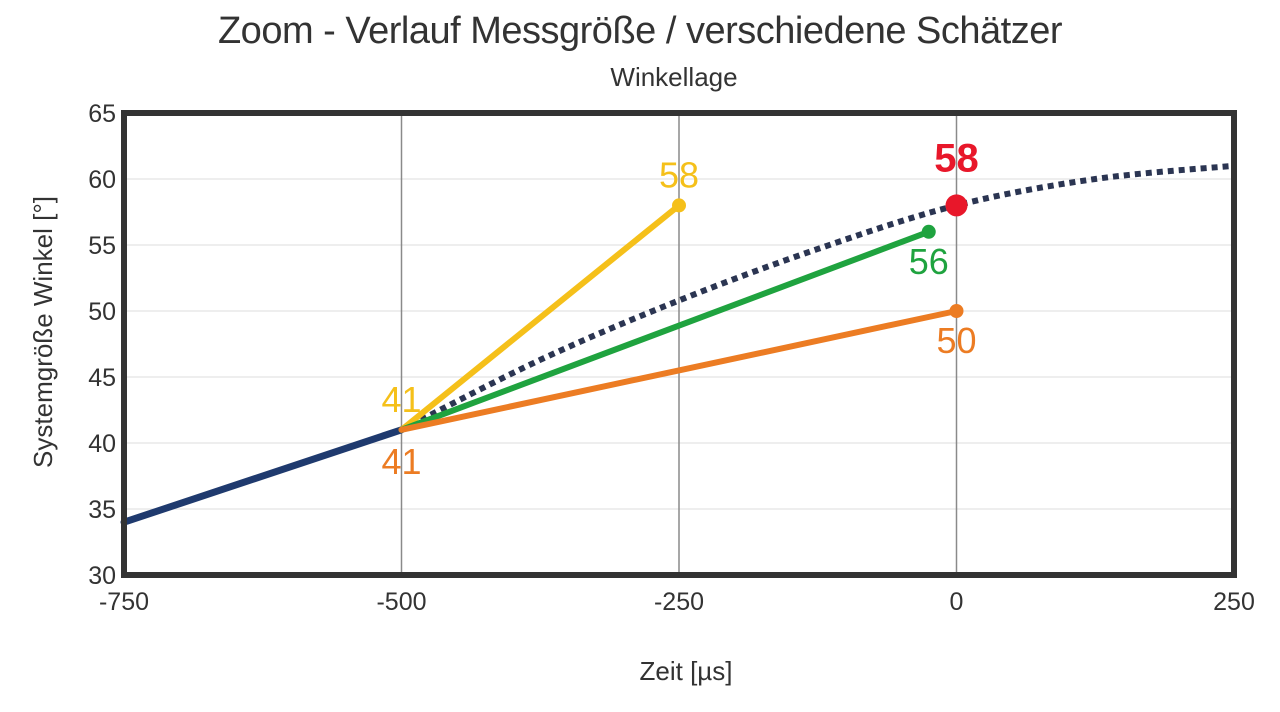 The height and width of the screenshot is (712, 1280). I want to click on y-tick-label: 35, so click(102, 510).